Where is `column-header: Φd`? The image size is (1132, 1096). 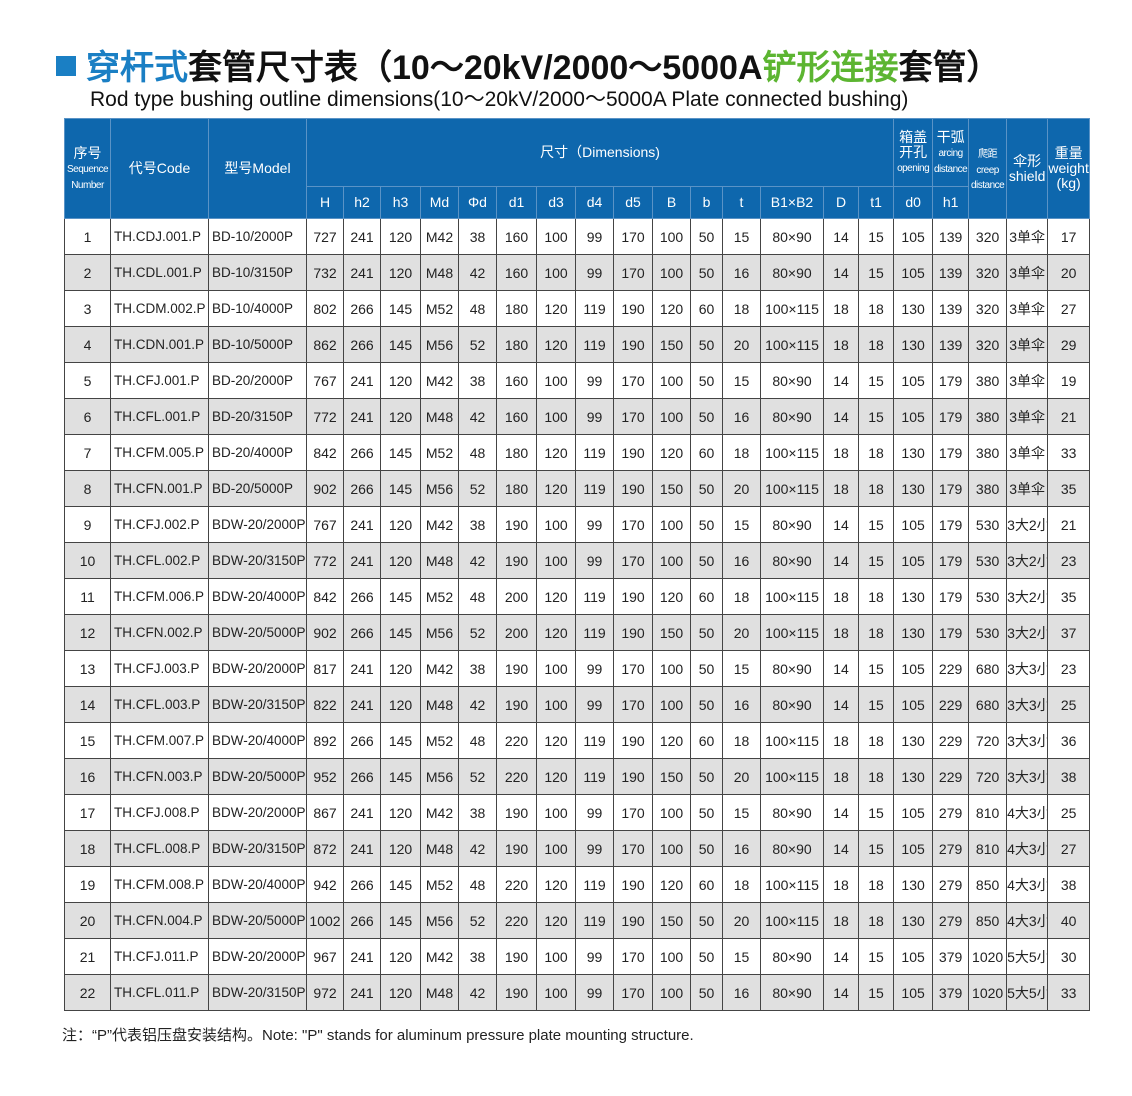
column-header: Φd is located at coordinates (477, 202).